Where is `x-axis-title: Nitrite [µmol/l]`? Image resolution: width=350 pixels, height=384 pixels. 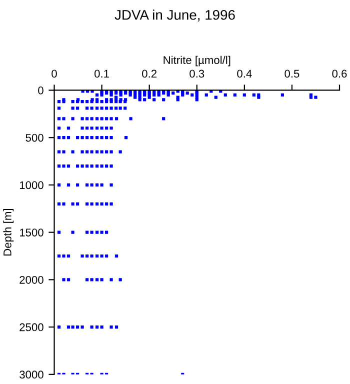
x-axis-title: Nitrite [µmol/l] is located at coordinates (197, 61).